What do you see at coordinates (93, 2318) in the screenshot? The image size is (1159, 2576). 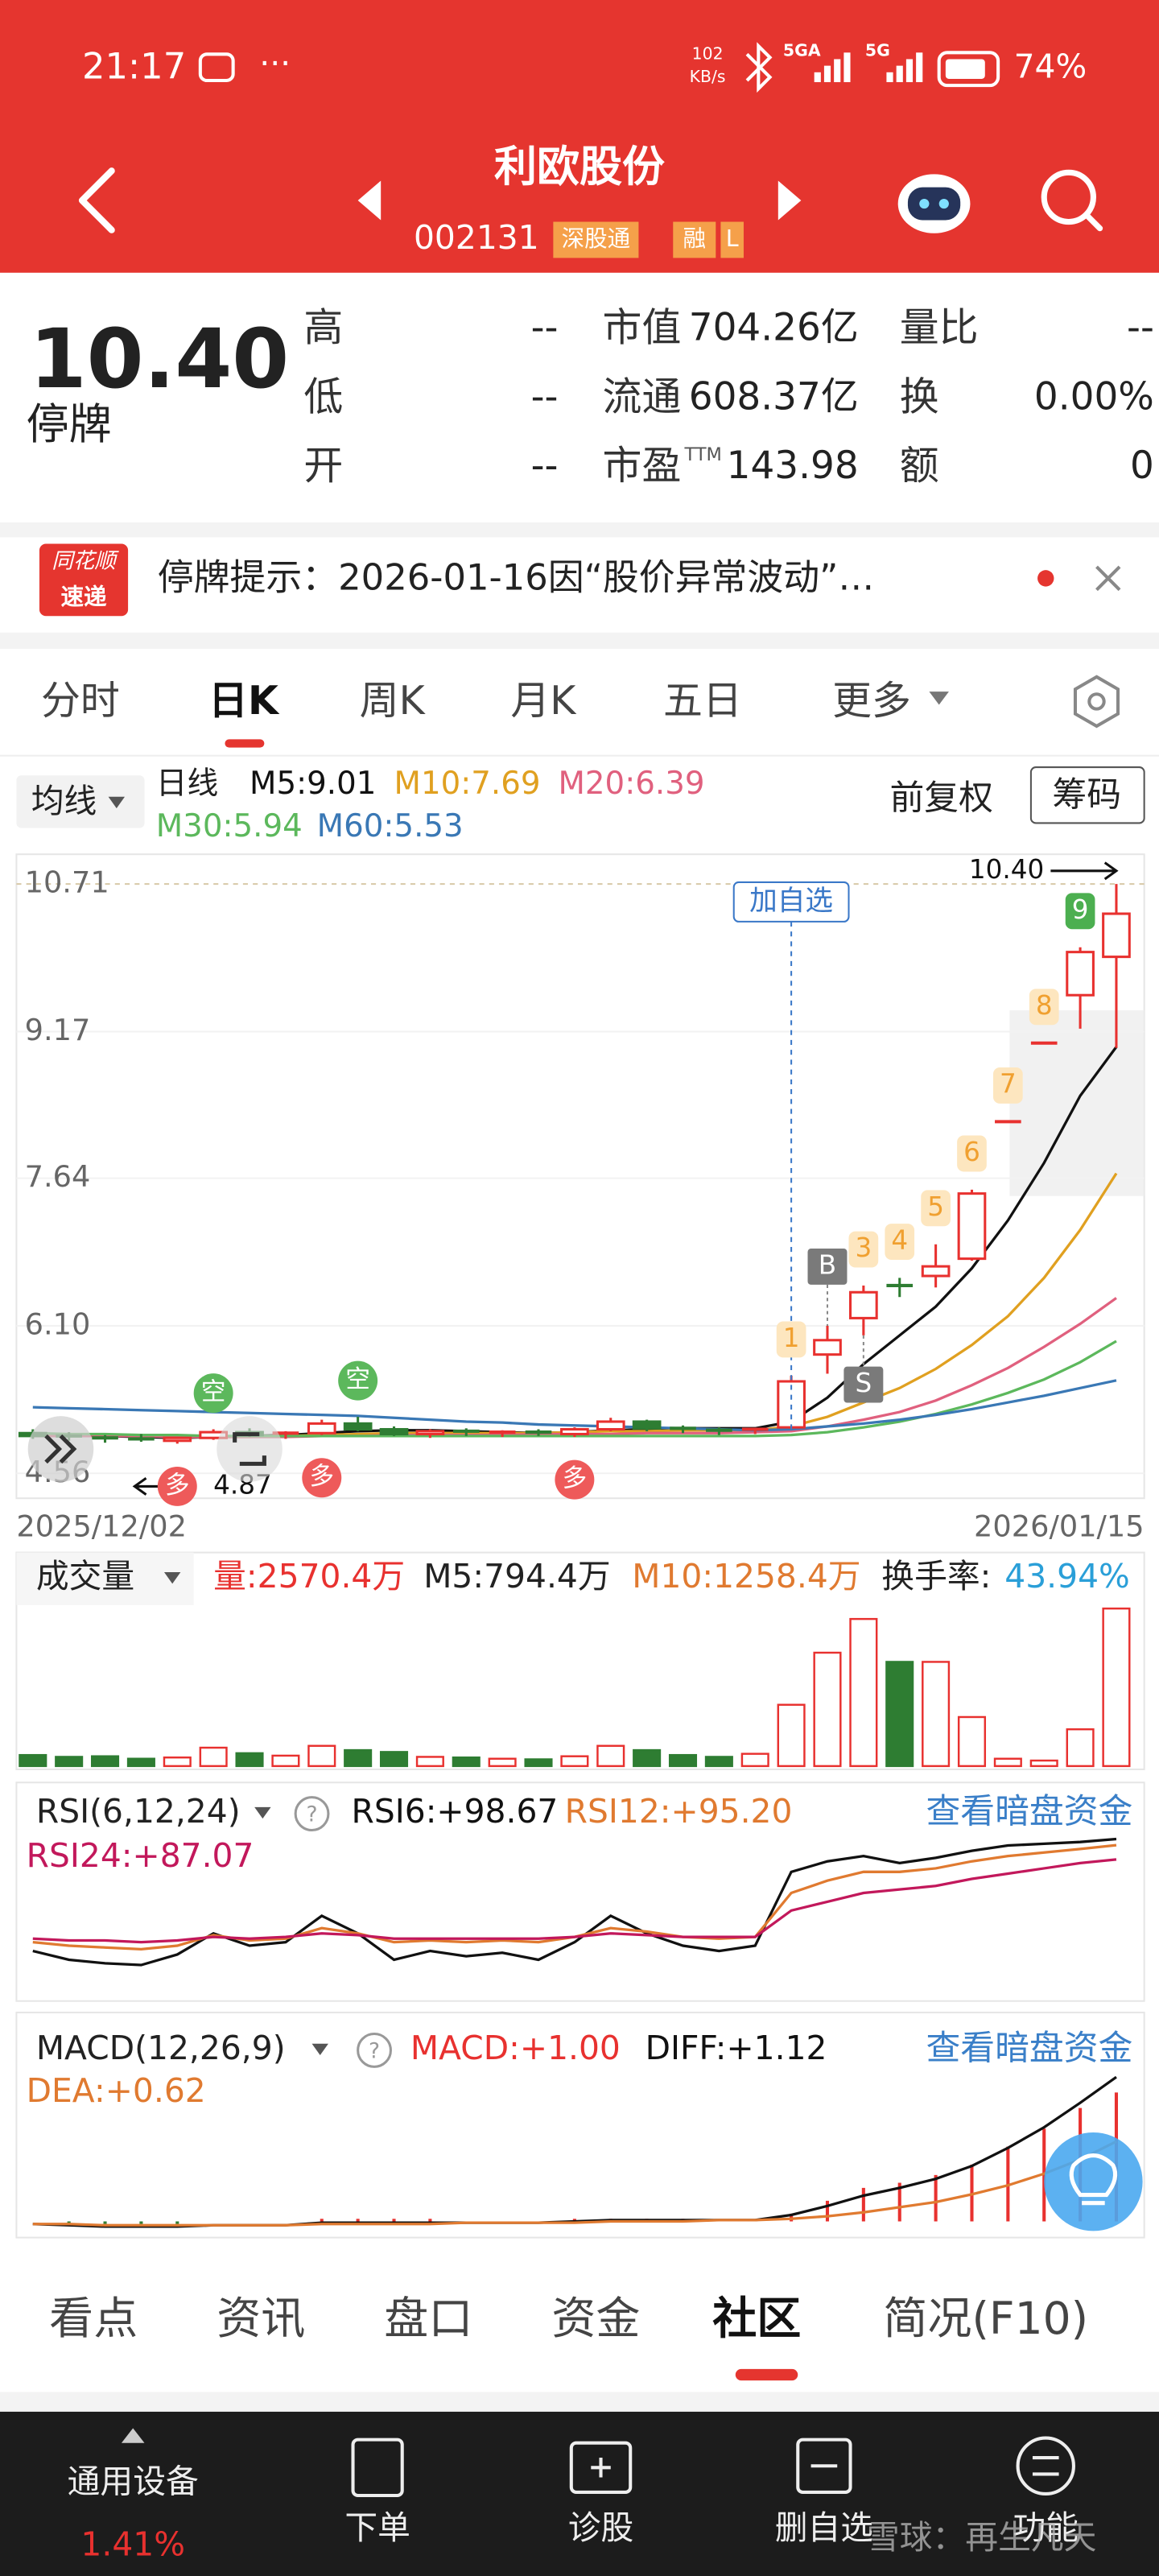 I see `bottom-tab: 看点` at bounding box center [93, 2318].